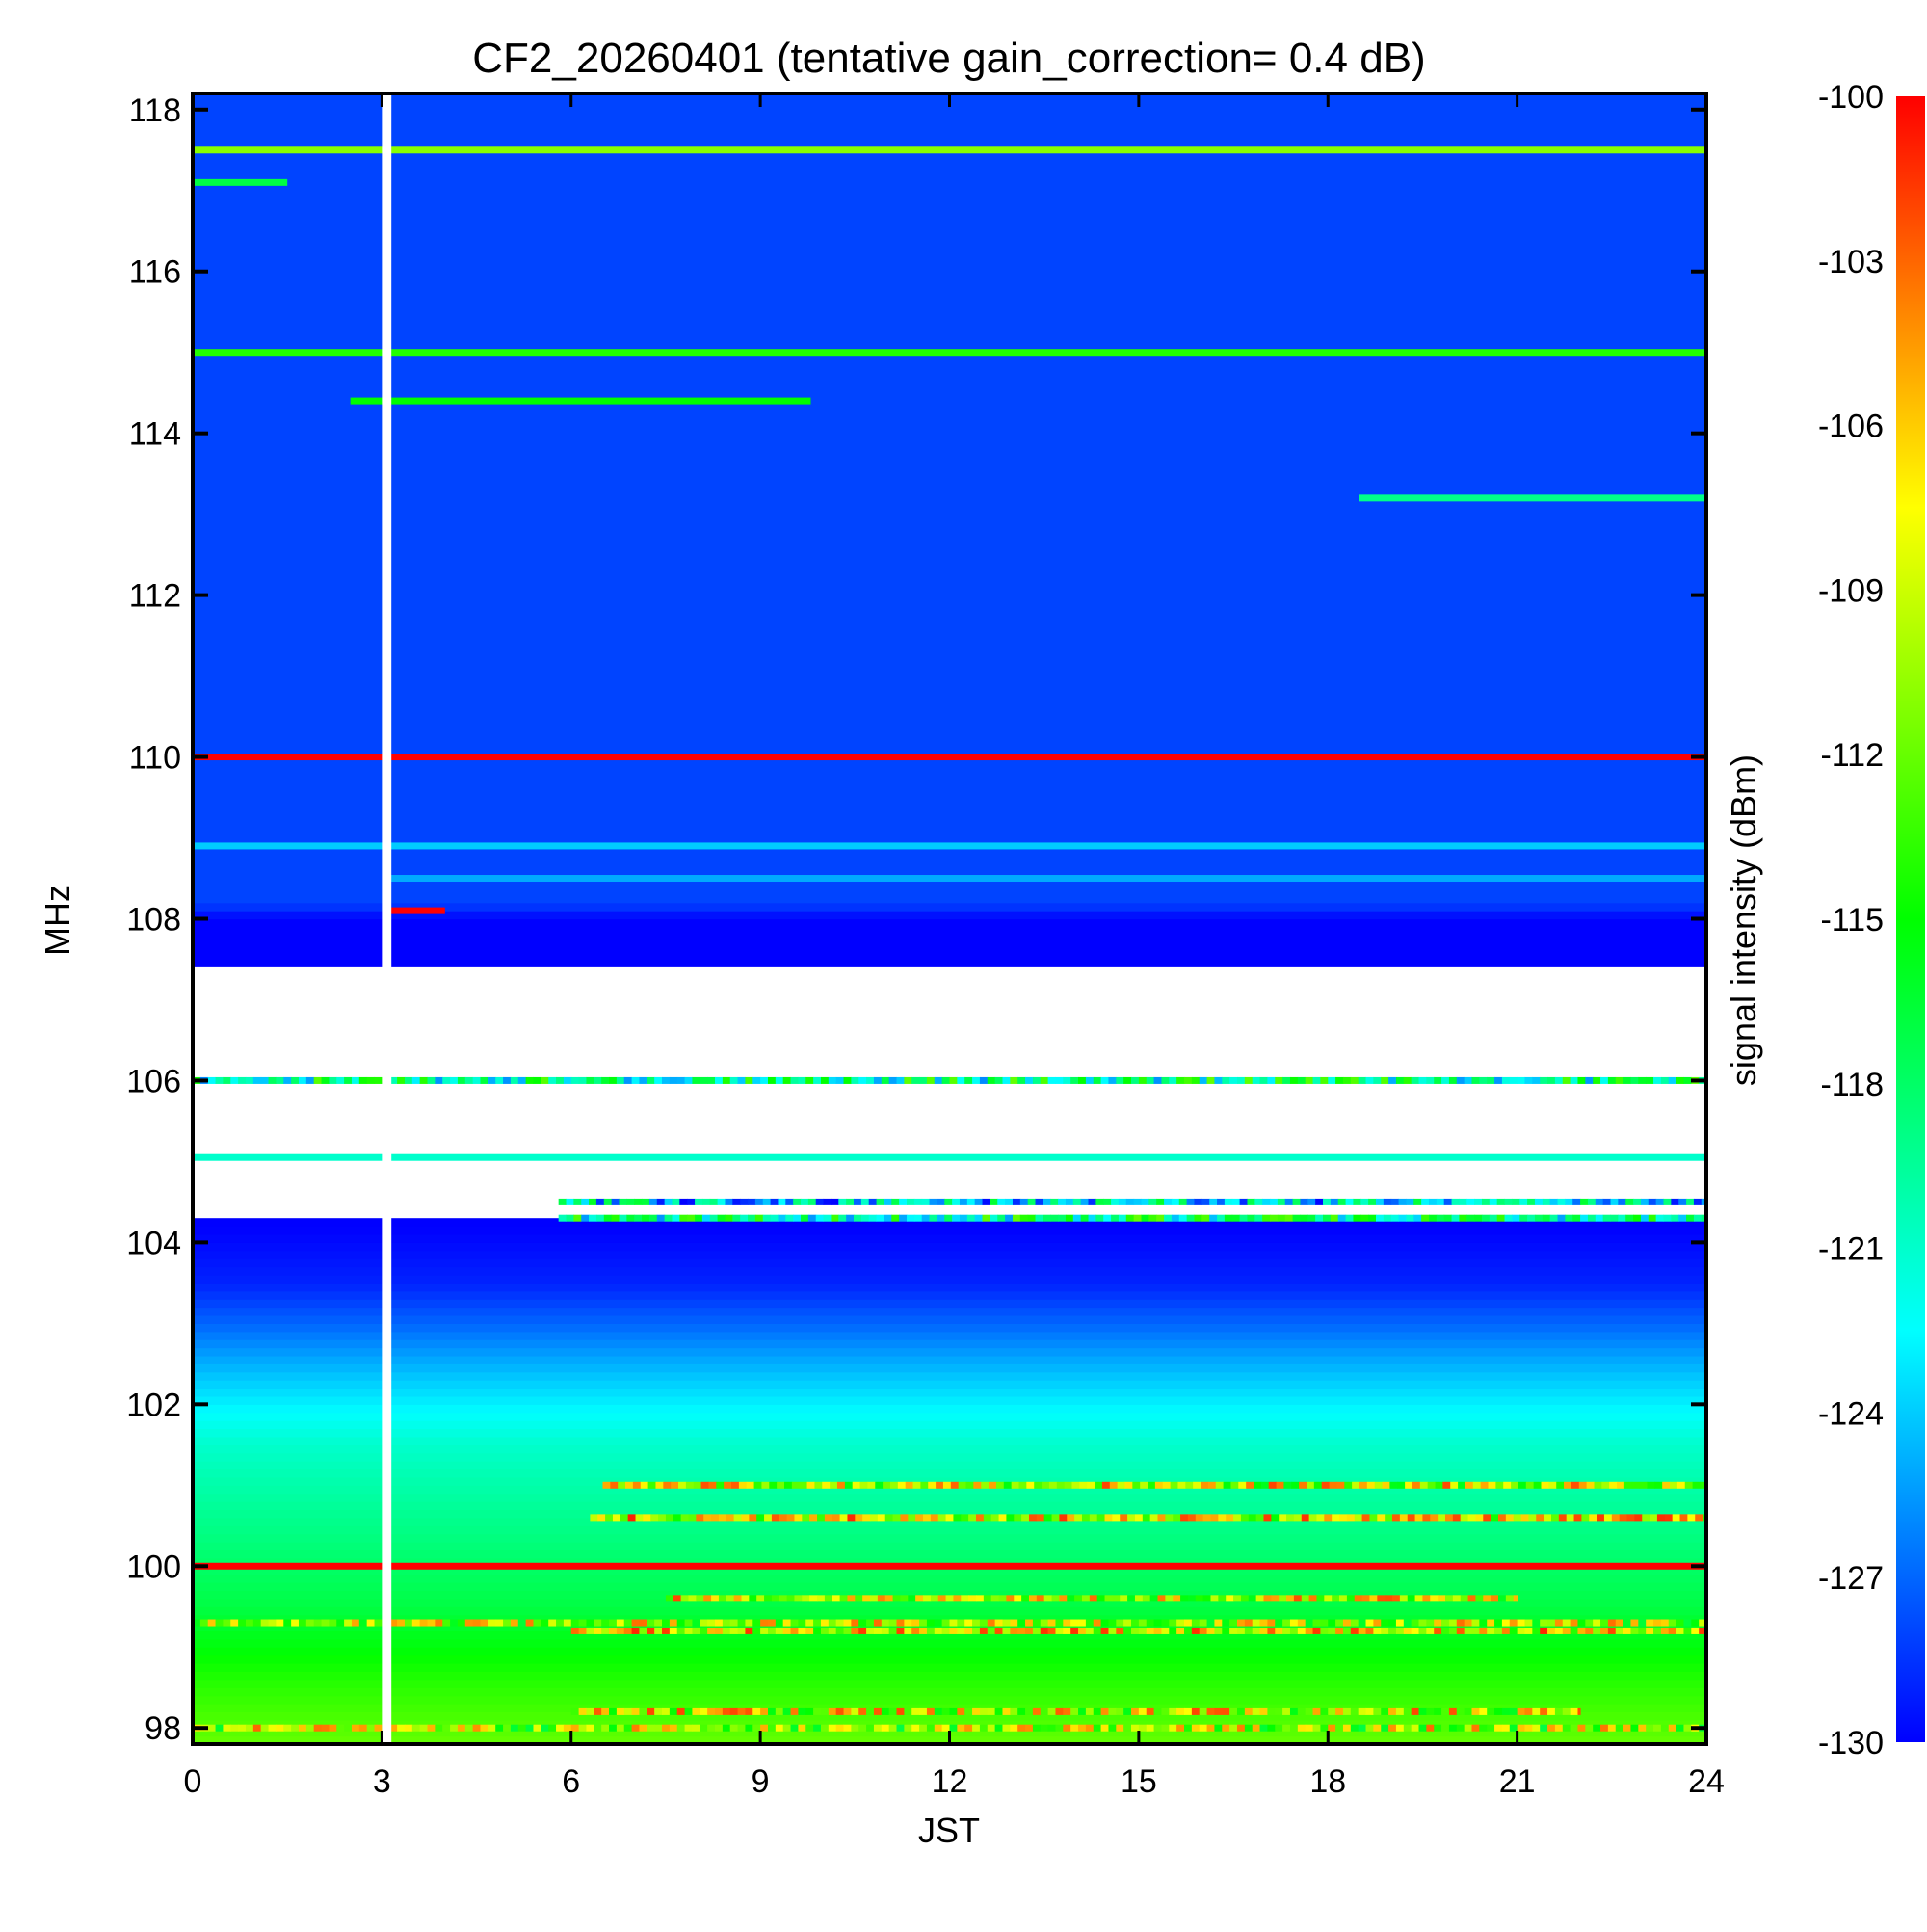 The width and height of the screenshot is (1927, 1932). What do you see at coordinates (1851, 427) in the screenshot?
I see `colorbar-tick-label: -106` at bounding box center [1851, 427].